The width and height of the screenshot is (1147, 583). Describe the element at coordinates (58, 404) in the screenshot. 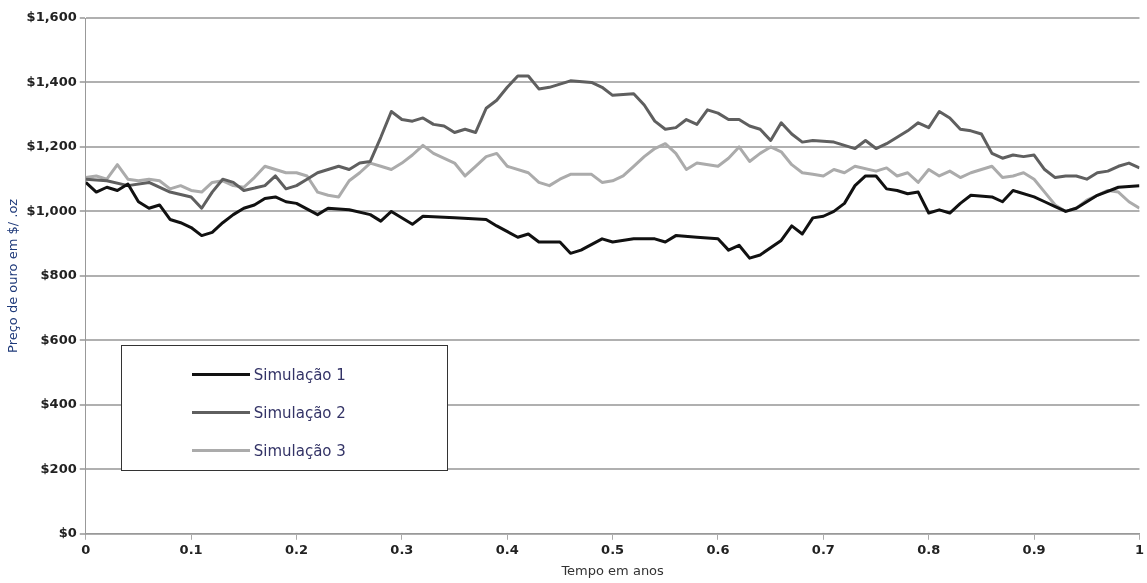

I see `y-tick-label: $400` at that location.